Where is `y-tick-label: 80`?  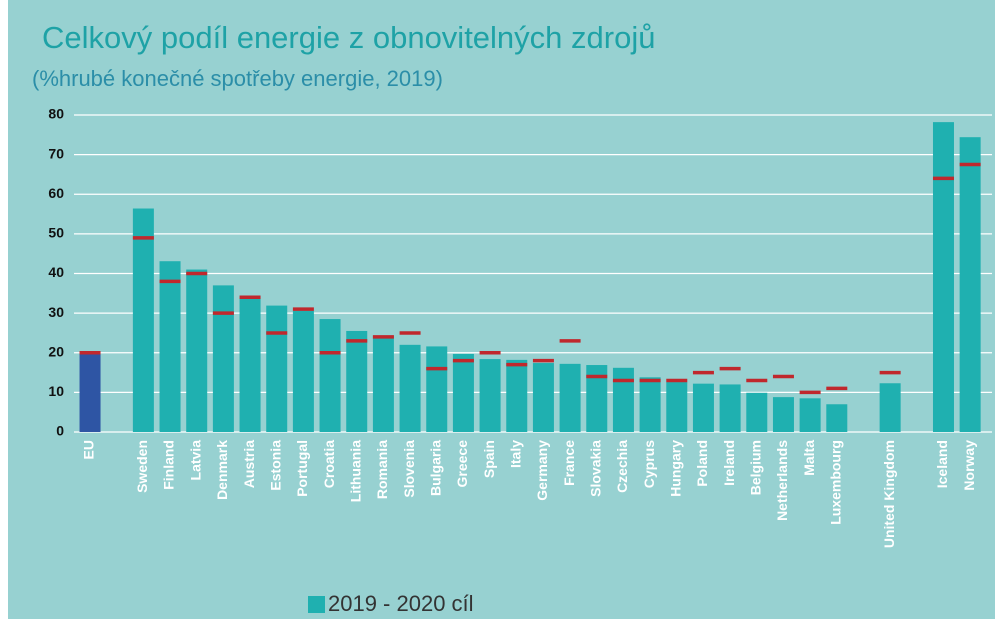
y-tick-label: 80 is located at coordinates (56, 114).